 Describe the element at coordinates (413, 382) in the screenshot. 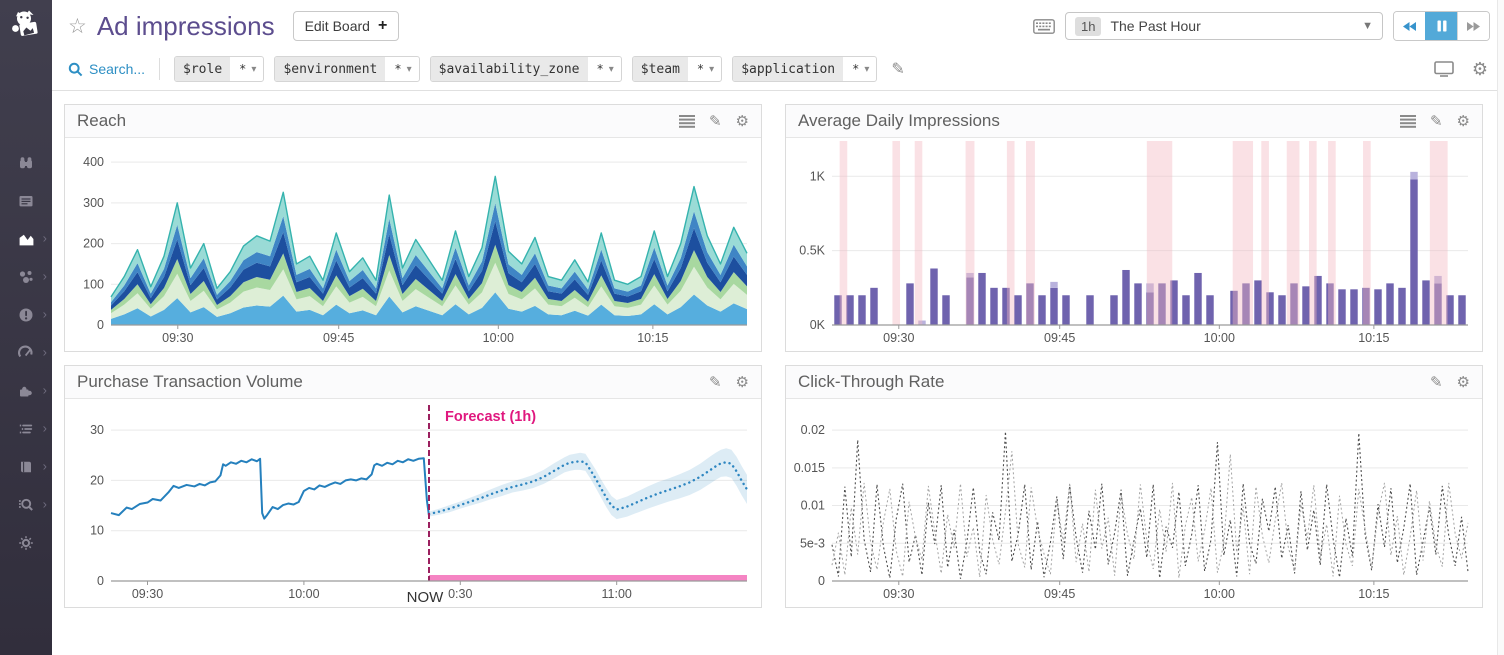

I see `panel-header: Purchase Transaction Volume ✎ ⚙` at that location.